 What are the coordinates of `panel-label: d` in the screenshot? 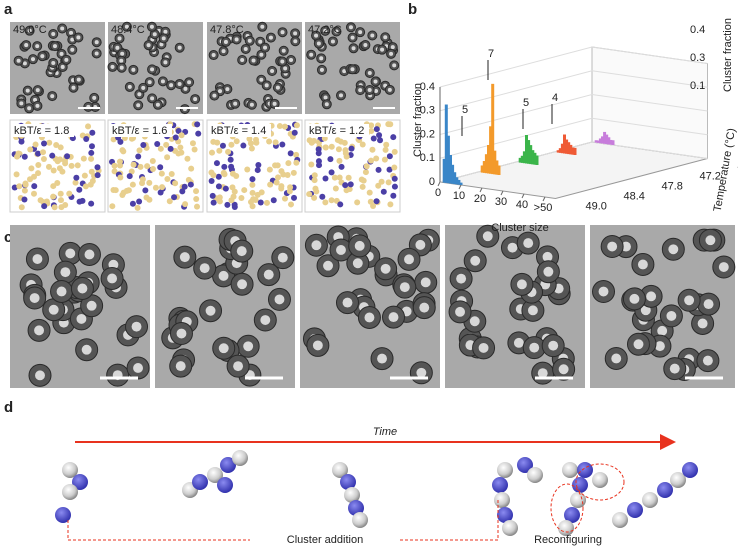 It's located at (8, 407).